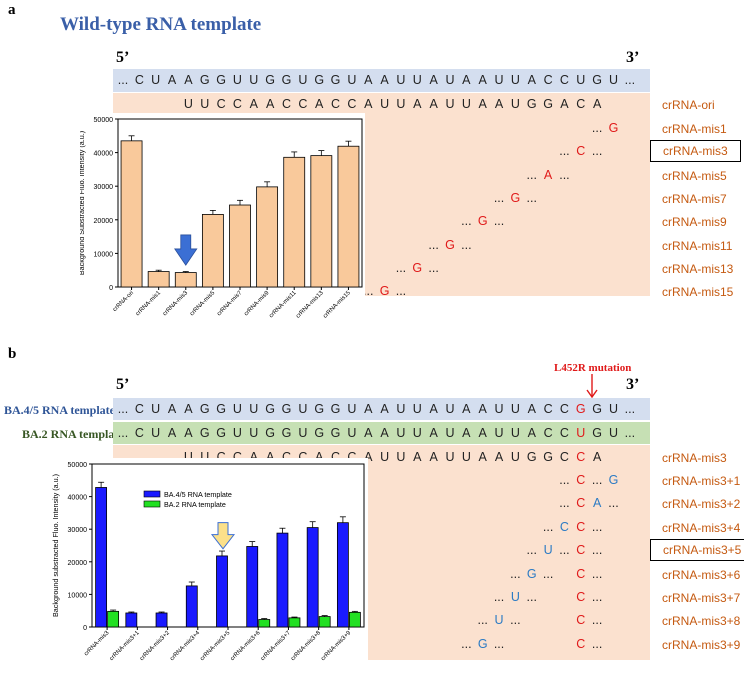  What do you see at coordinates (78, 530) in the screenshot?
I see `chart-b-y-tick-label: 30000` at bounding box center [78, 530].